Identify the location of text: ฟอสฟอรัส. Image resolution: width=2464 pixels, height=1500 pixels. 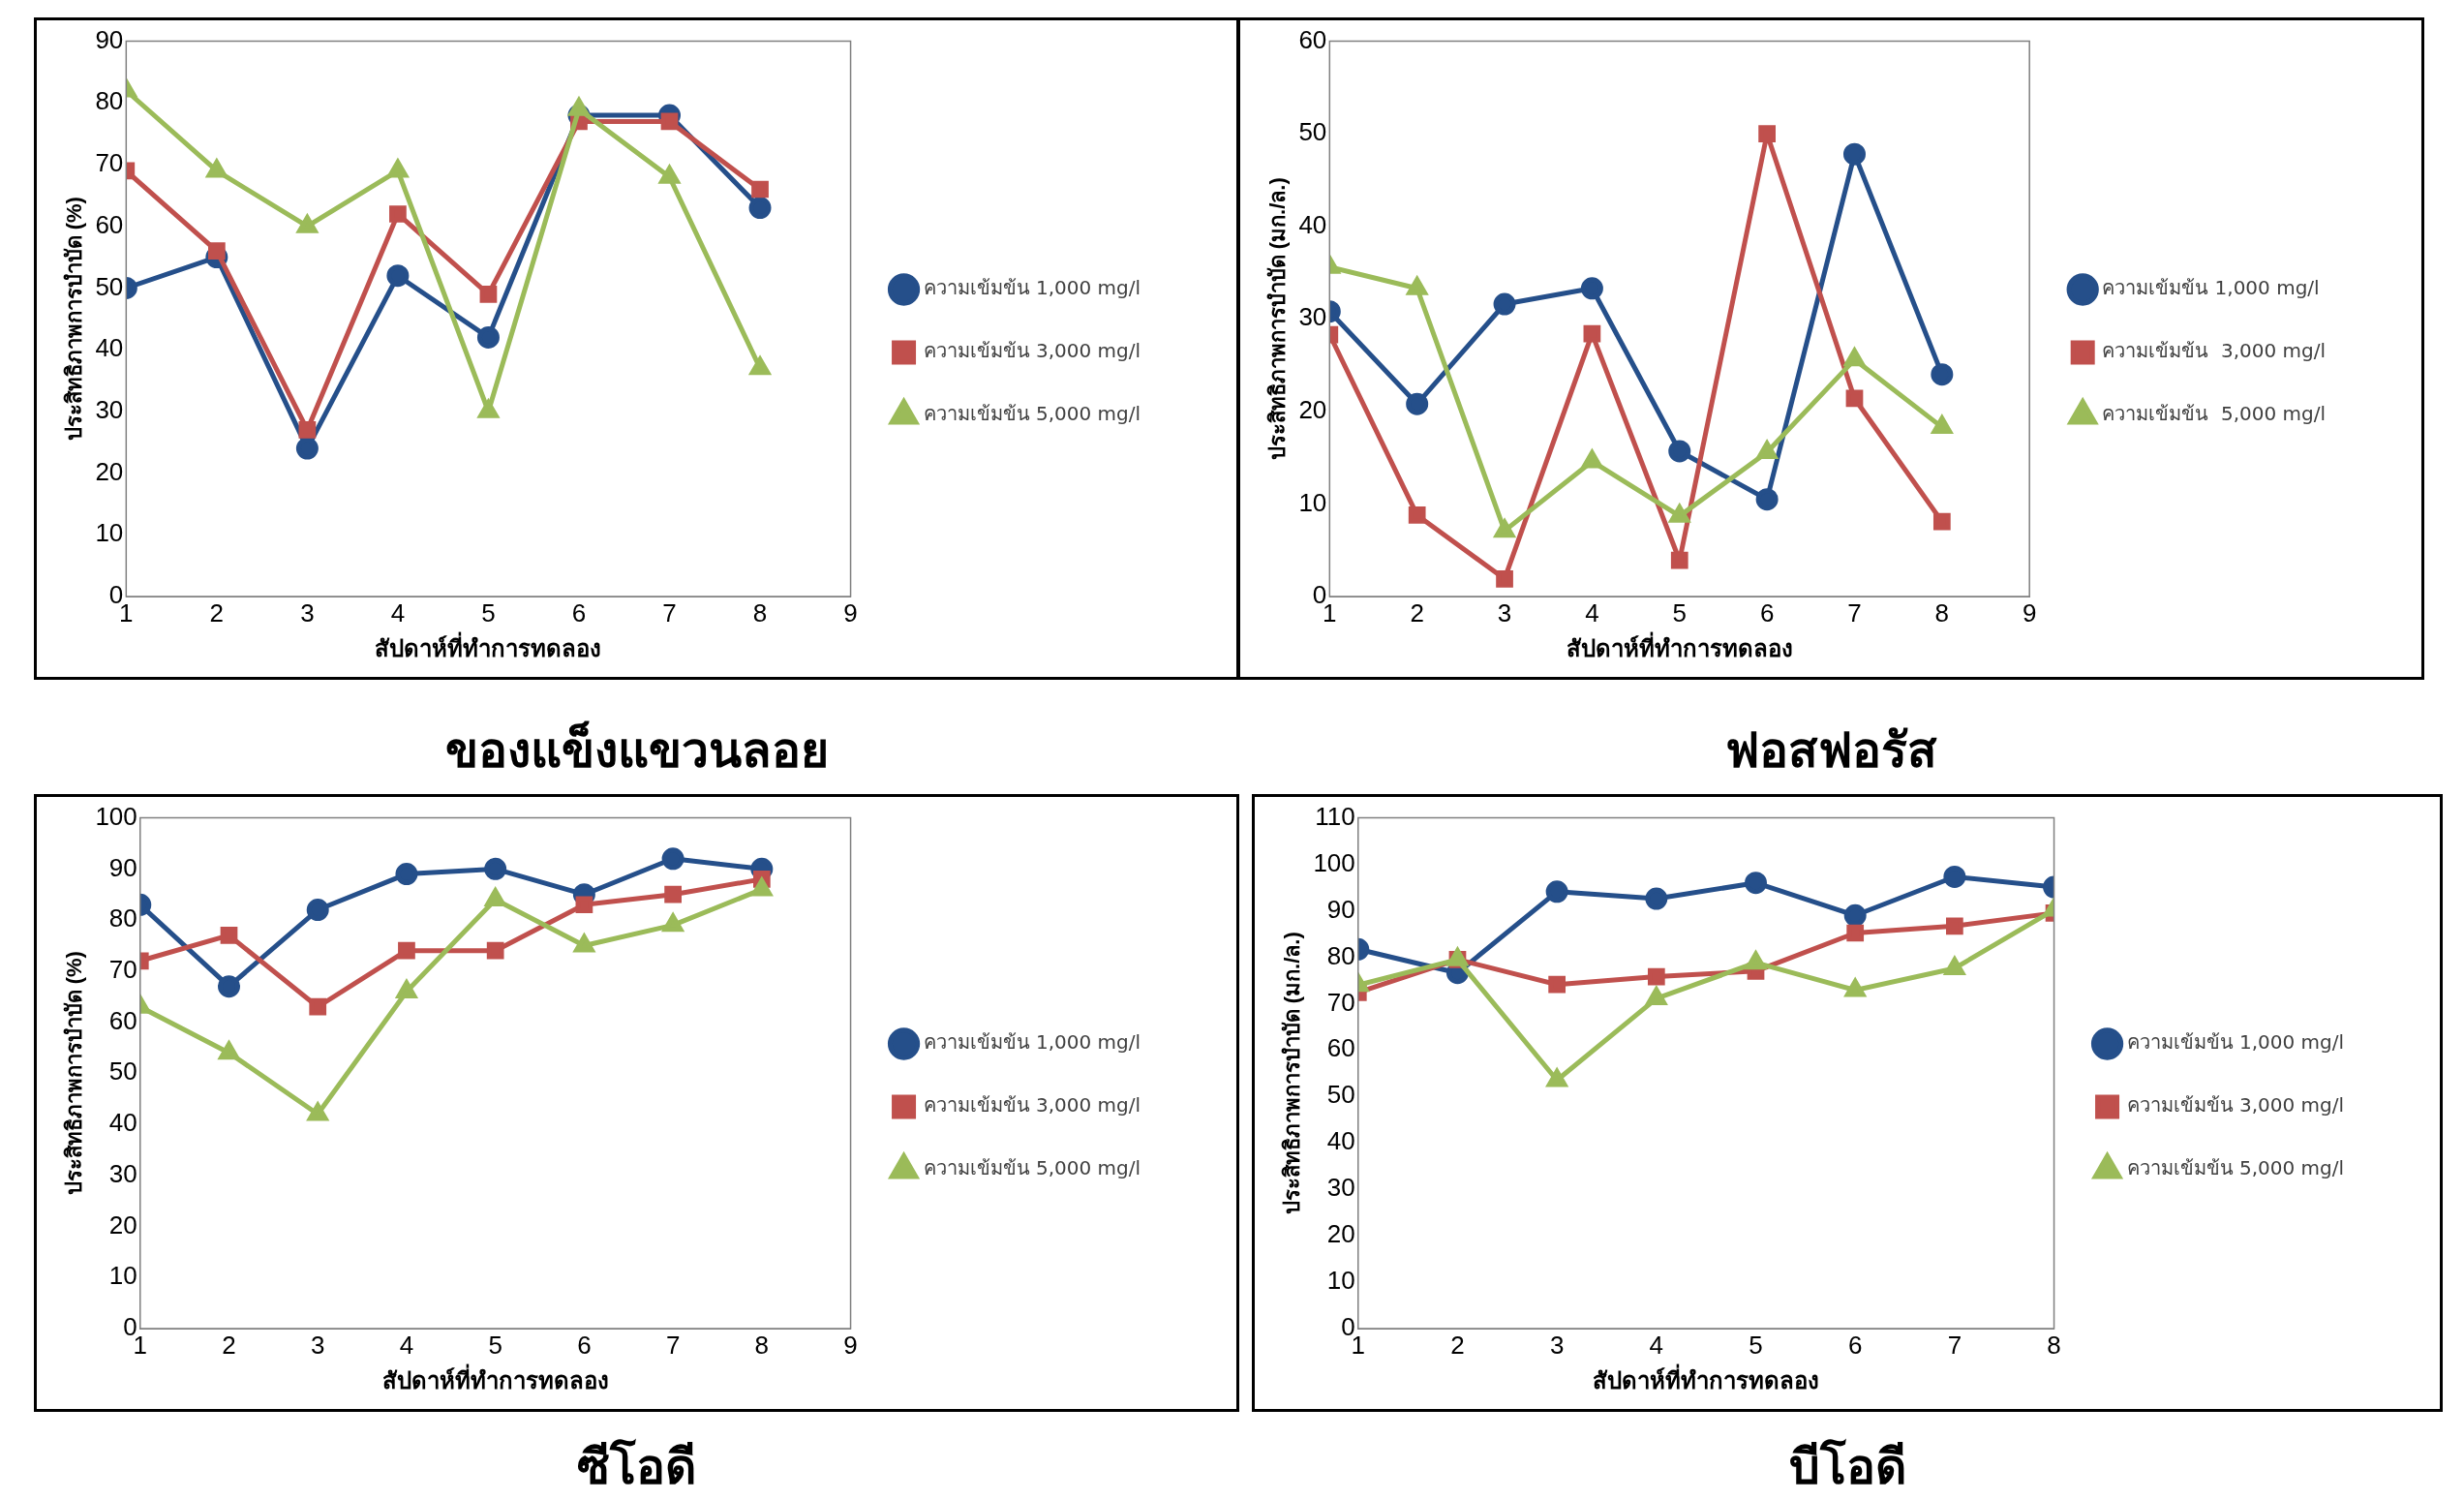
(1830, 751).